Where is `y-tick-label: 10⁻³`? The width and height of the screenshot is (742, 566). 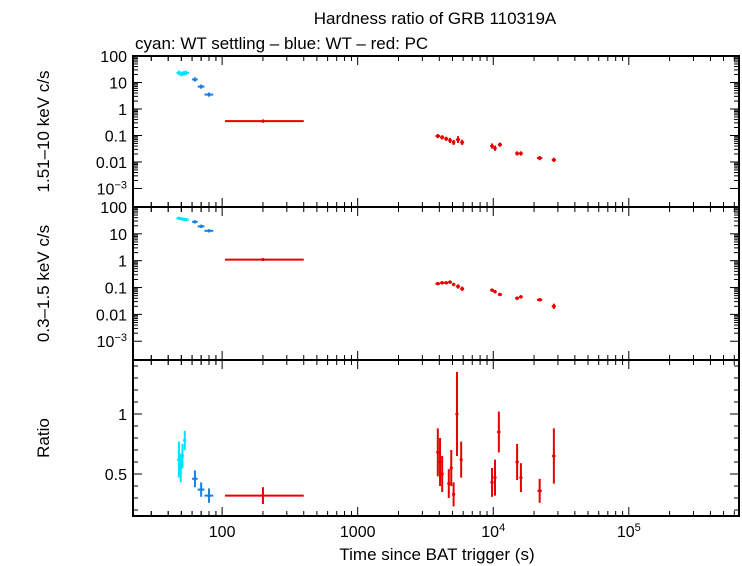
y-tick-label: 10⁻³ is located at coordinates (112, 188).